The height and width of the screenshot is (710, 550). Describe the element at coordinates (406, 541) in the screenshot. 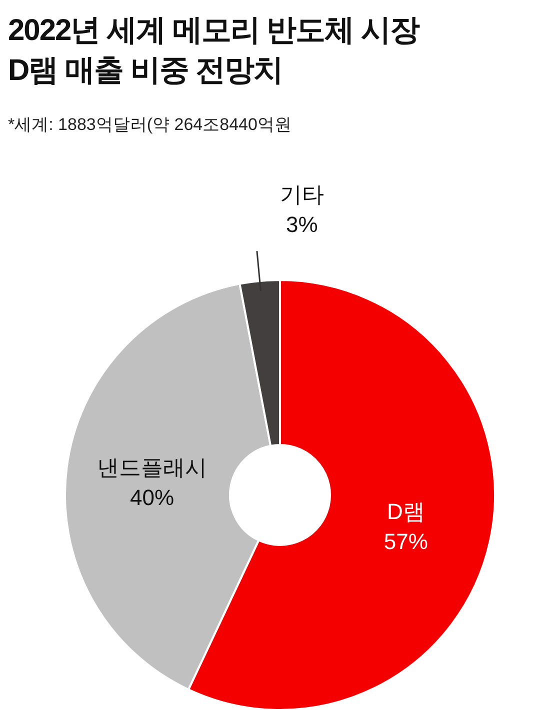

I see `data-label: 57%` at that location.